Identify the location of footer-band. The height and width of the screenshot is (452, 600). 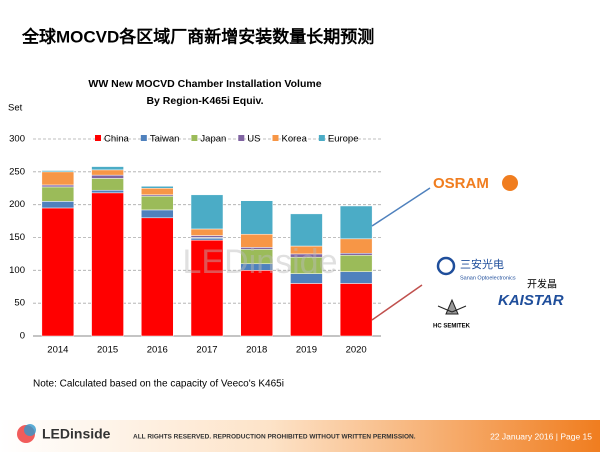
(300, 436).